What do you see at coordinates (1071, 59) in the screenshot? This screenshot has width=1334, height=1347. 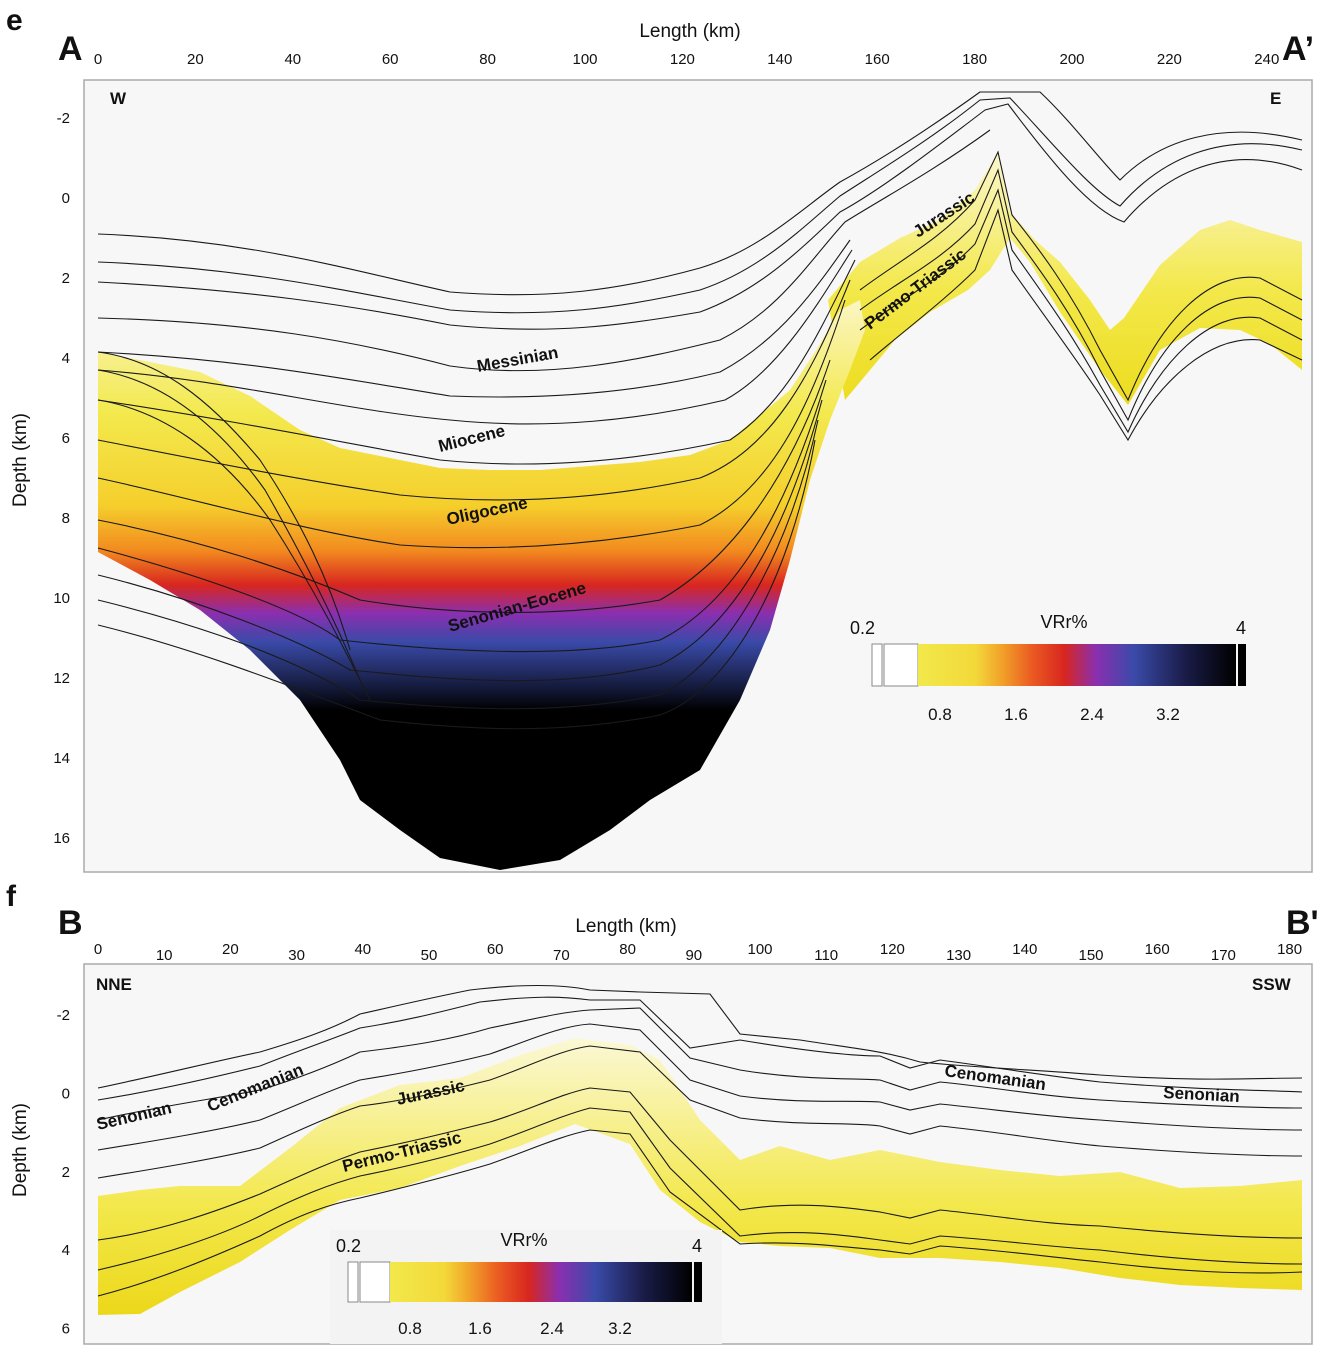 I see `x-tick-label: 200` at bounding box center [1071, 59].